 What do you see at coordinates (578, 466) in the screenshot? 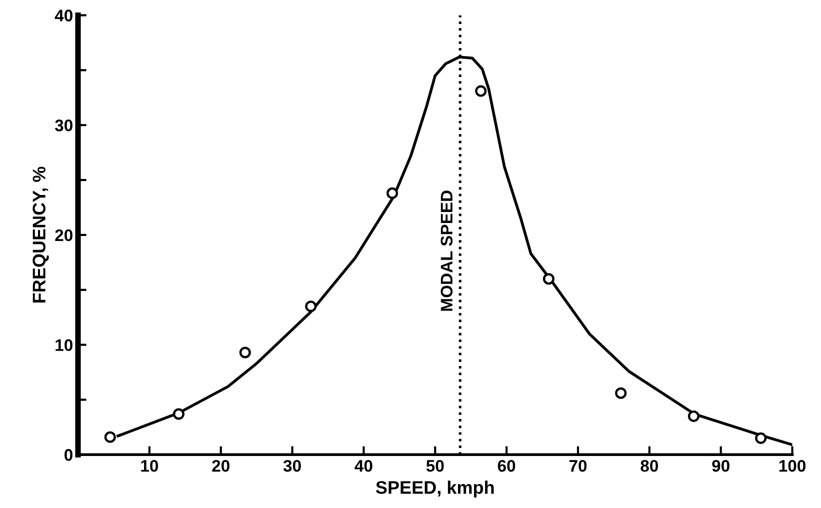
I see `x-tick-label: 70` at bounding box center [578, 466].